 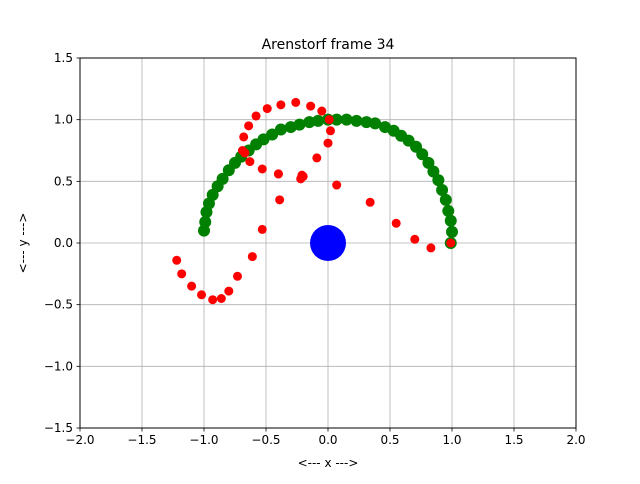 What do you see at coordinates (327, 440) in the screenshot?
I see `x-tick-label: 0.0` at bounding box center [327, 440].